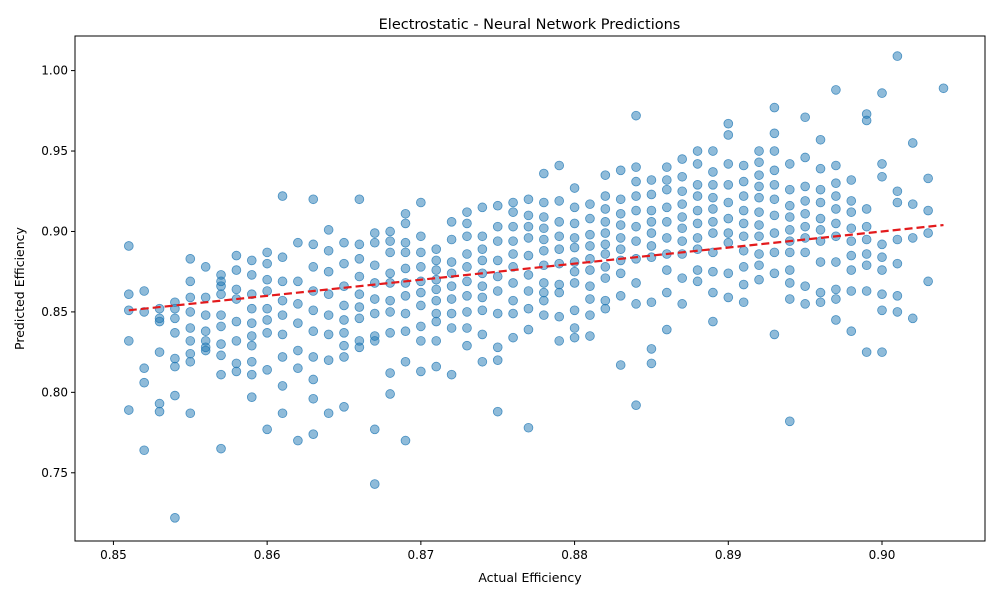  Describe the element at coordinates (58, 272) in the screenshot. I see `y-axis: 0.75 0.80 0.85 0.90 0.95 1.00` at that location.